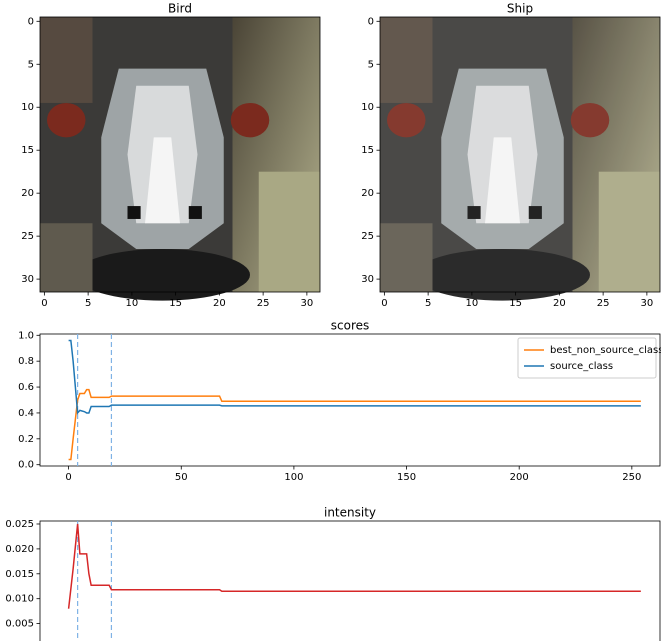  I want to click on y-tick-label: 0.015, so click(19, 574).